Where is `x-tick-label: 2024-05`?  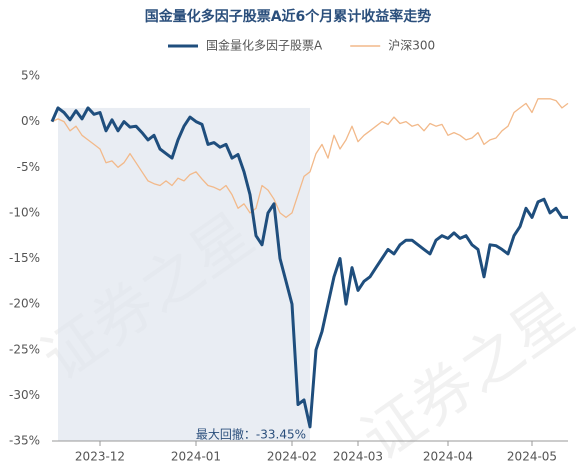
x-tick-label: 2024-05 is located at coordinates (532, 457).